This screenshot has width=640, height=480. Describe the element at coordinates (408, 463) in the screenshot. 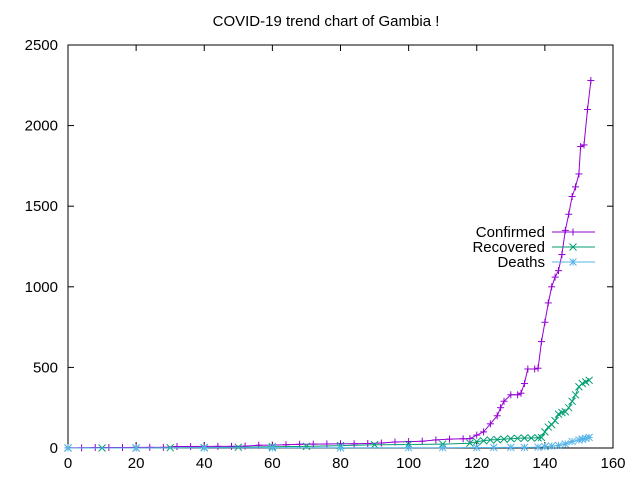

I see `x-tick-label: 100` at that location.